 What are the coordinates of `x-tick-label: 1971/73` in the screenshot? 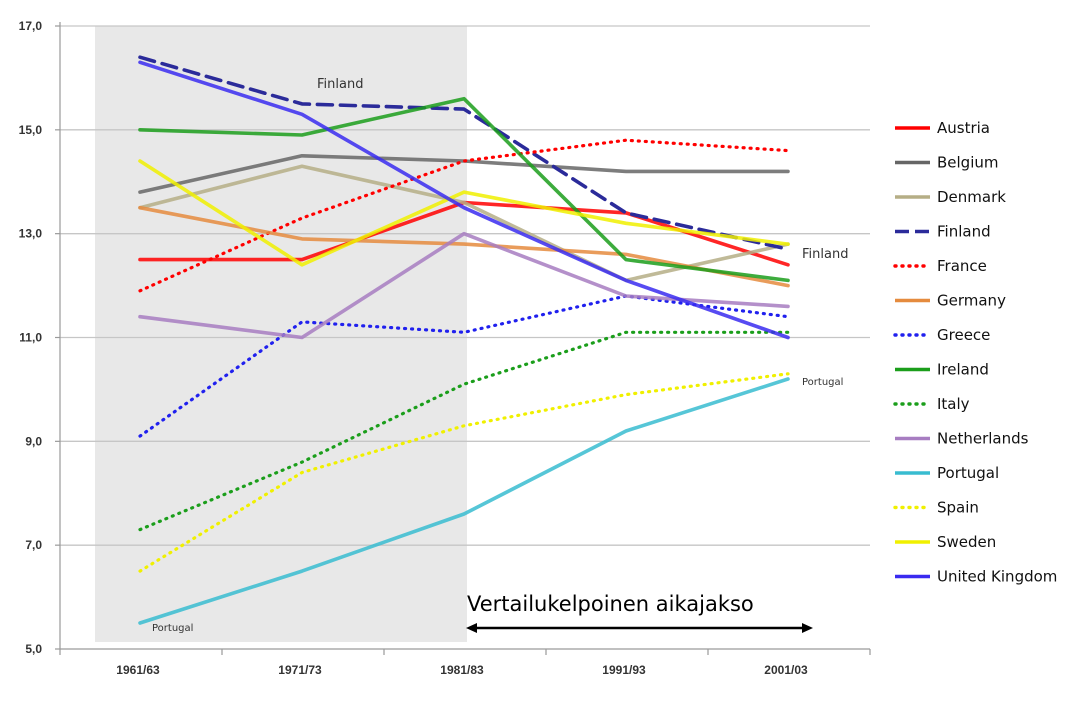 It's located at (300, 670).